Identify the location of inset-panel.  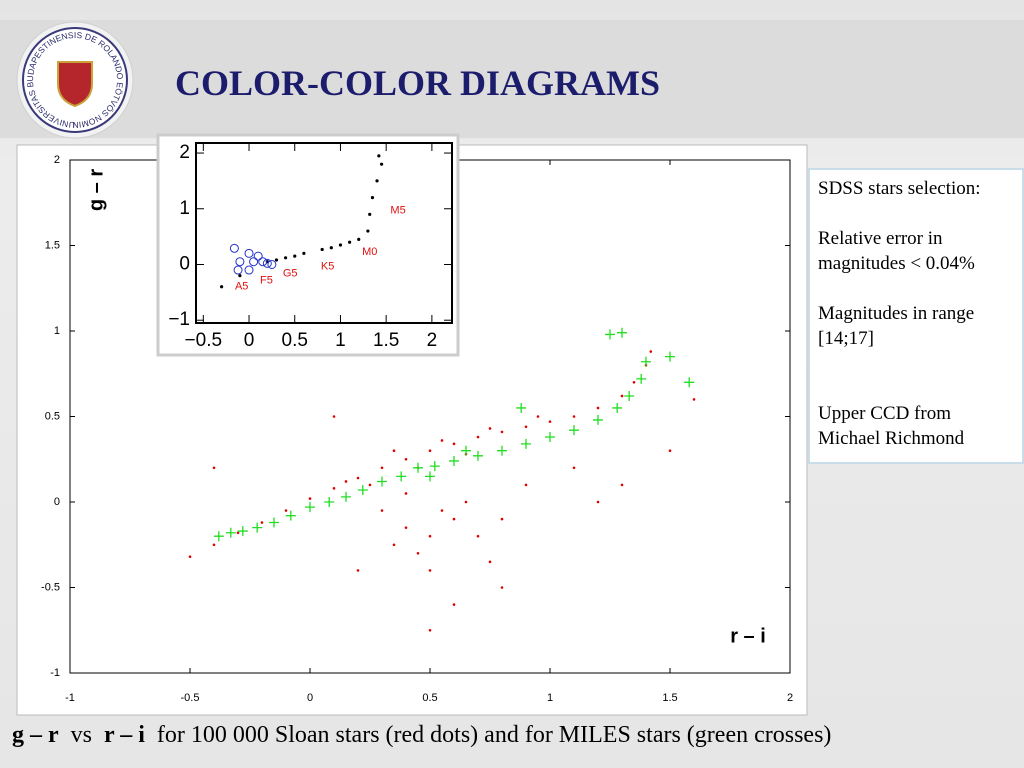
(308, 245).